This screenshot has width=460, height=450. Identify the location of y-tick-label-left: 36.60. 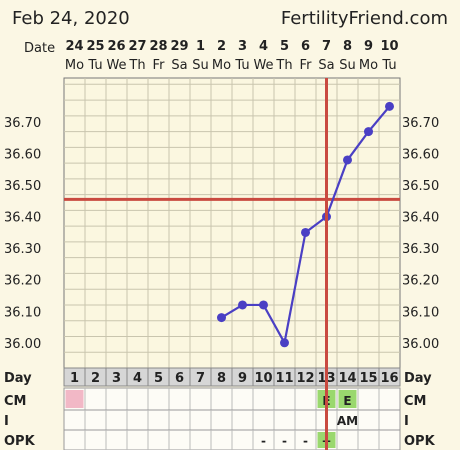
(22, 155).